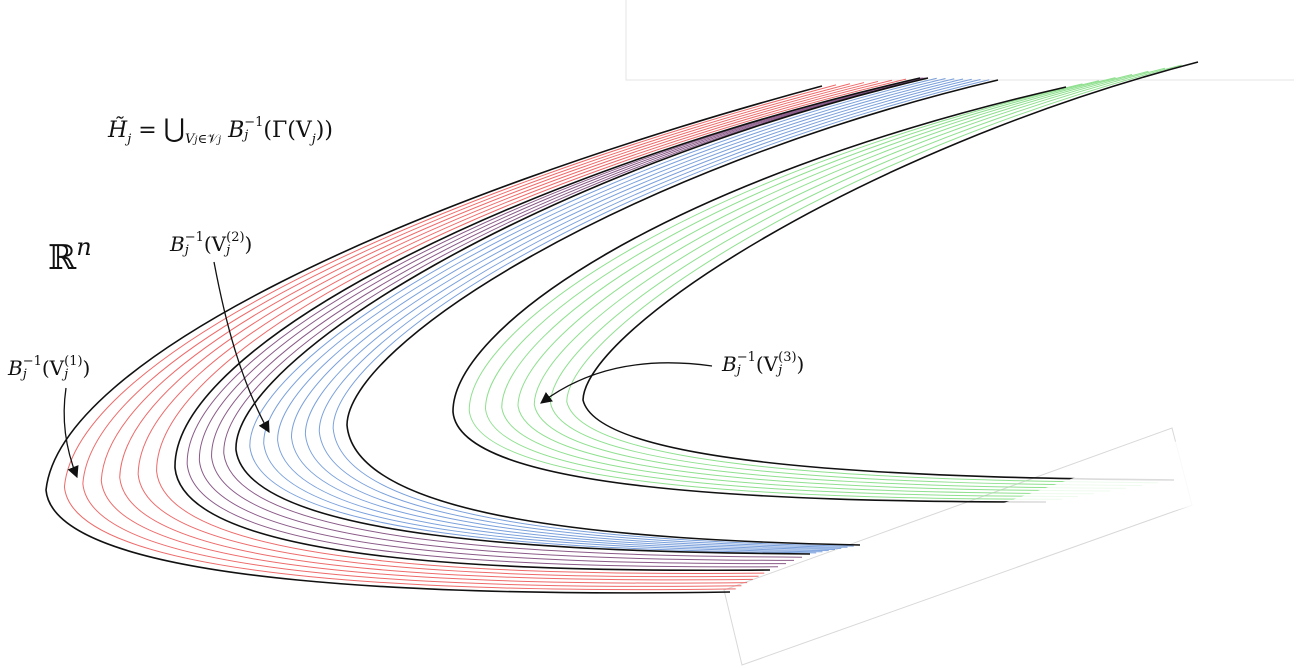  What do you see at coordinates (129, 139) in the screenshot?
I see `formula-lhs-sub: j` at bounding box center [129, 139].